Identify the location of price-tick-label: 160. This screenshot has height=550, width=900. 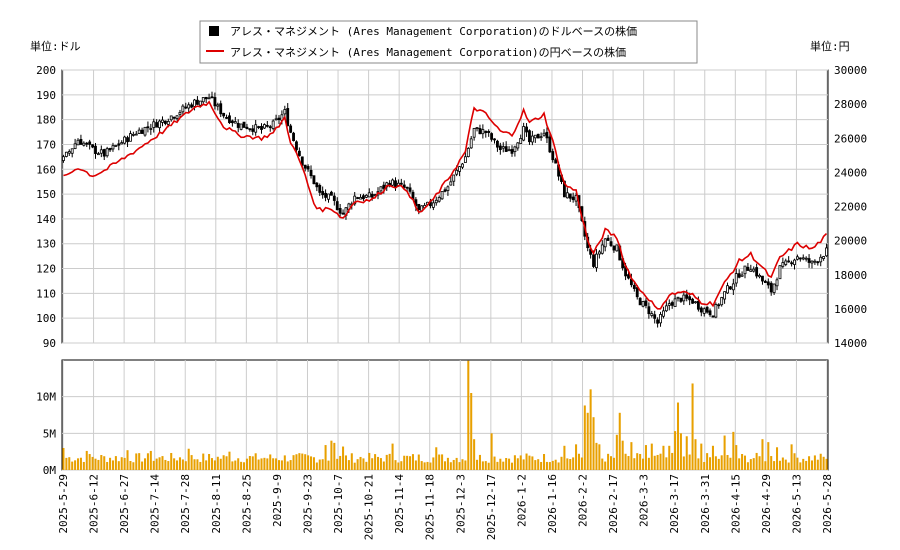
(46, 169).